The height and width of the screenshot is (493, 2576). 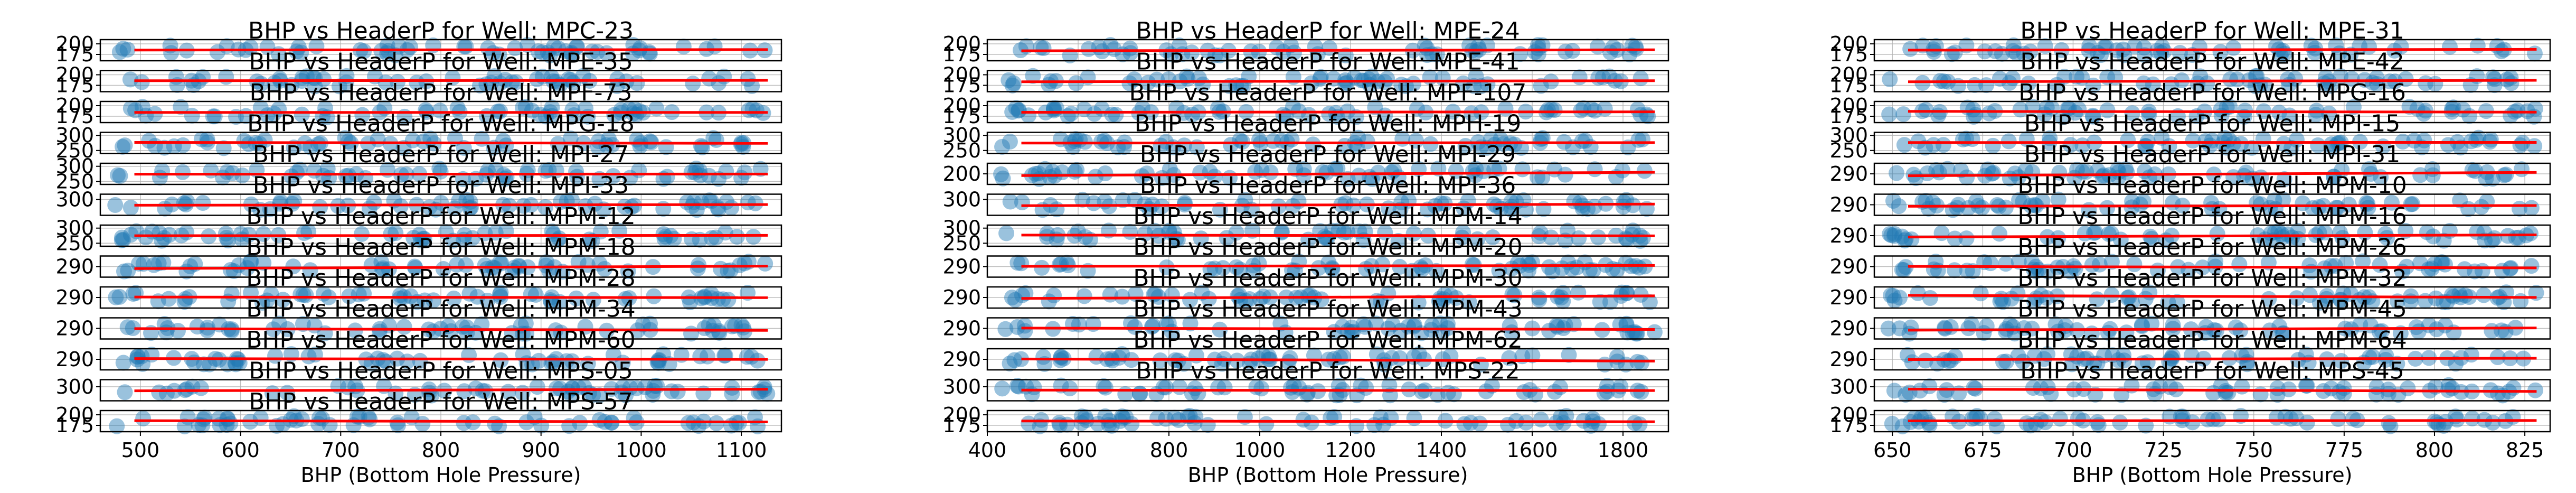 I want to click on subplot-title: BHP vs HeaderP for Well: MPM-60, so click(x=441, y=341).